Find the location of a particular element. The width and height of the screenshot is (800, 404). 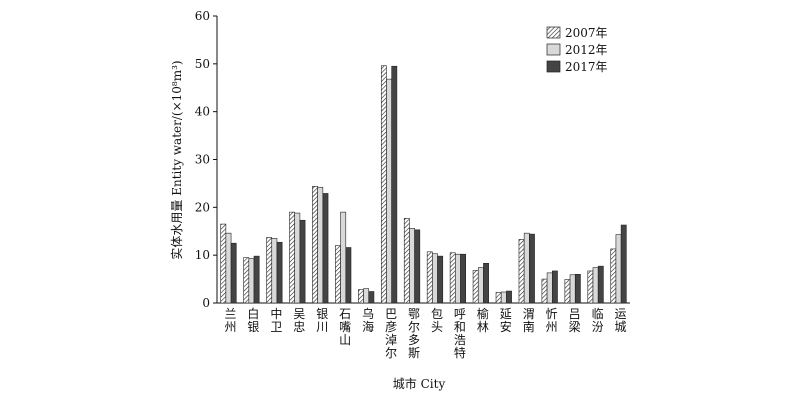

y-tick-labels: 0 10 20 30 40 50 60 is located at coordinates (202, 159).